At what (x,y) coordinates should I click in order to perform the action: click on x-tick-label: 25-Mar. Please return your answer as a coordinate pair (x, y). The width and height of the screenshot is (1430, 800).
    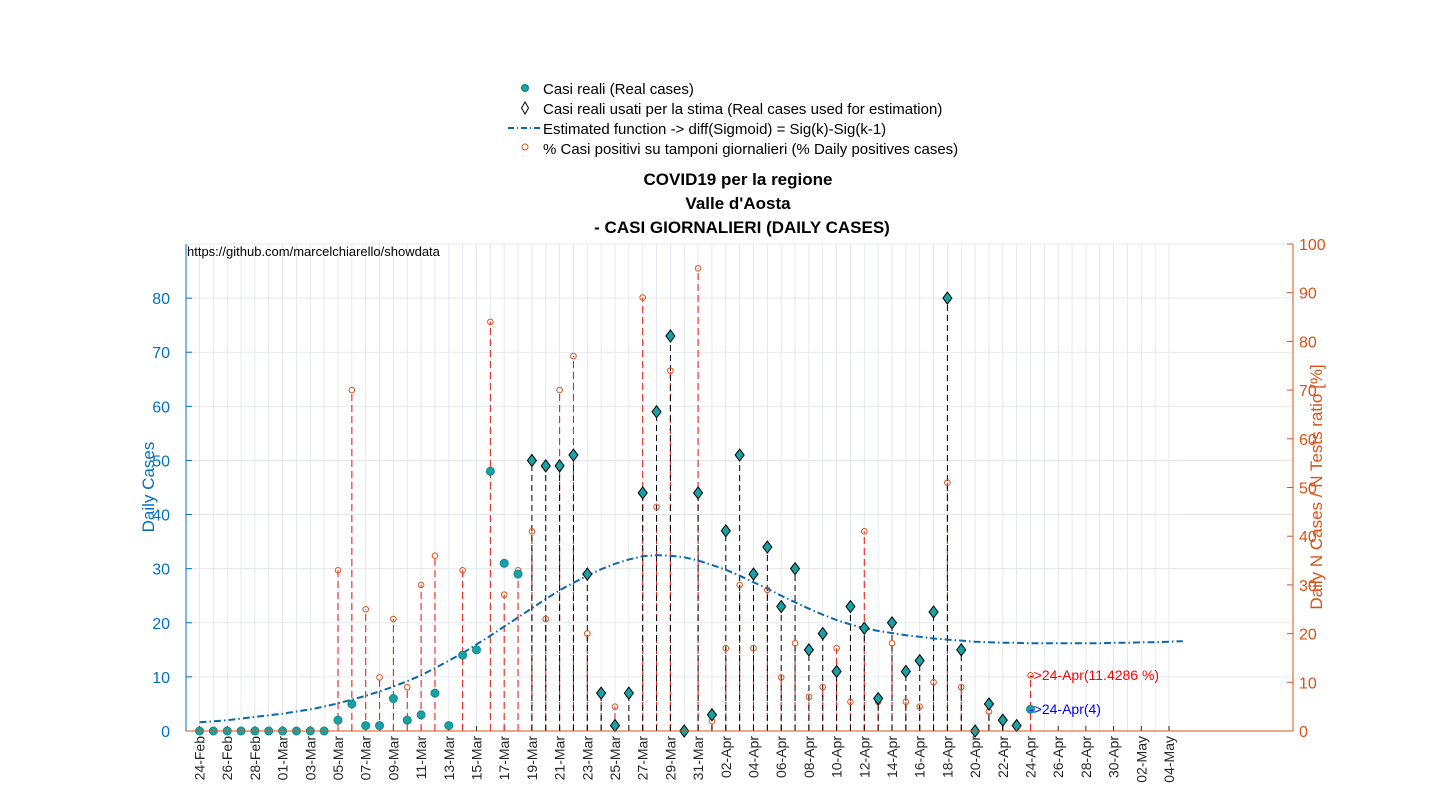
    Looking at the image, I should click on (615, 758).